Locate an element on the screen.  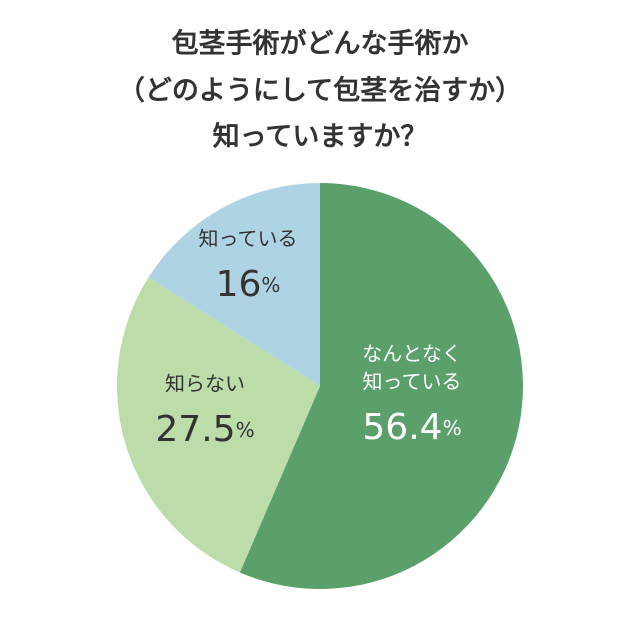
category-label: なんとなく is located at coordinates (411, 354).